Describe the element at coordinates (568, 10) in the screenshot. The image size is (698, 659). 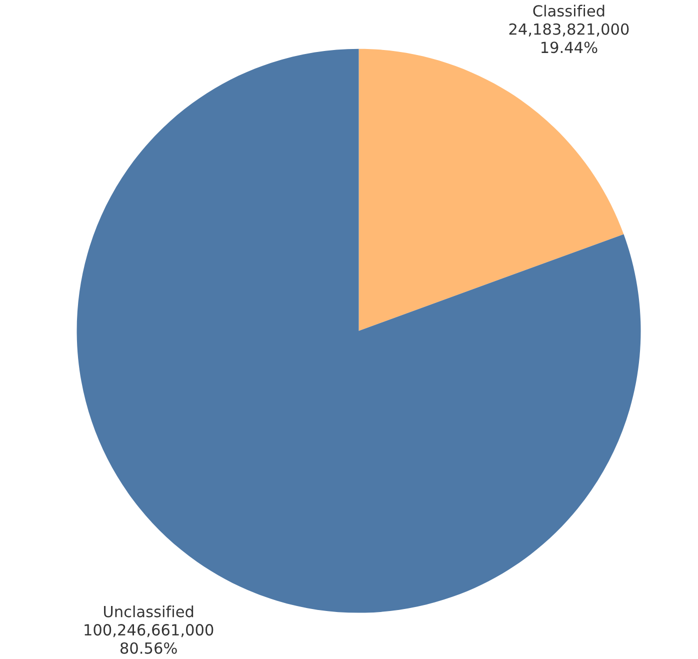
I see `slice-label: Classified` at that location.